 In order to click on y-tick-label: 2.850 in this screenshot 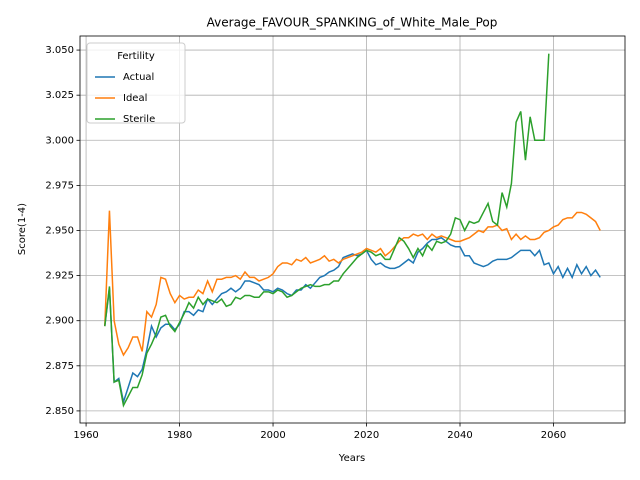, I will do `click(59, 411)`.